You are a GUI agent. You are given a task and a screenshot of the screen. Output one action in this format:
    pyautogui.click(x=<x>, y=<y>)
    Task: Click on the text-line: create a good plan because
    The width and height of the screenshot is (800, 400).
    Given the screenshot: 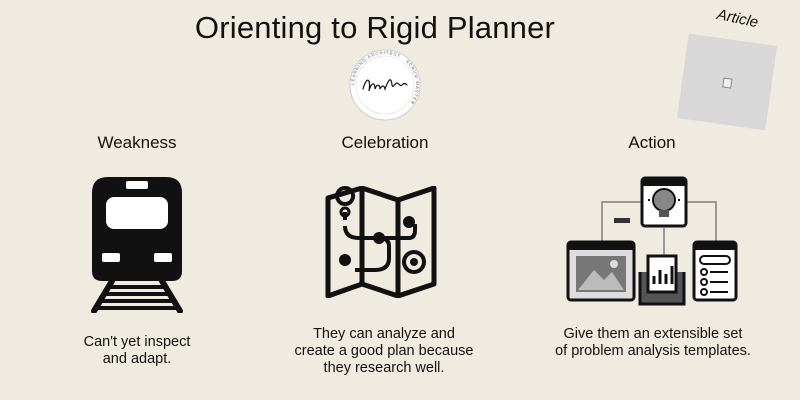 What is the action you would take?
    pyautogui.click(x=384, y=351)
    